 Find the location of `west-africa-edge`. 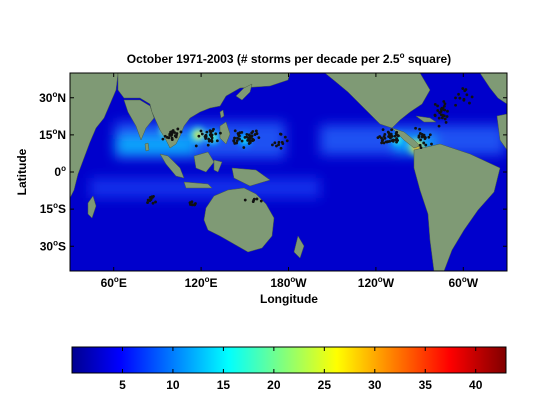

west-africa-edge is located at coordinates (501, 132).